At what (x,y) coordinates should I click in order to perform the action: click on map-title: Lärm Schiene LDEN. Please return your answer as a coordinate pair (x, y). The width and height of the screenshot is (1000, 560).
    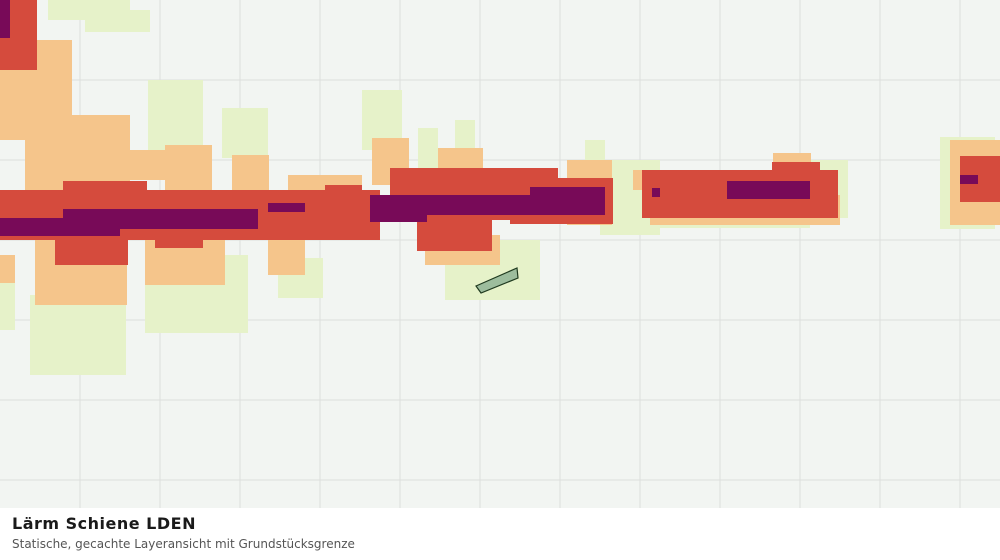
    Looking at the image, I should click on (104, 523).